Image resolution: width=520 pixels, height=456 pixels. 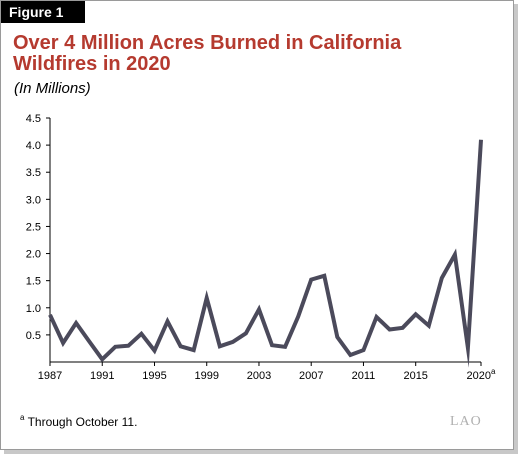 What do you see at coordinates (38, 237) in the screenshot?
I see `y-axis: 0.5 1.0 1.5 2.0 2.5 3.0 3.5 4.0 4.5` at bounding box center [38, 237].